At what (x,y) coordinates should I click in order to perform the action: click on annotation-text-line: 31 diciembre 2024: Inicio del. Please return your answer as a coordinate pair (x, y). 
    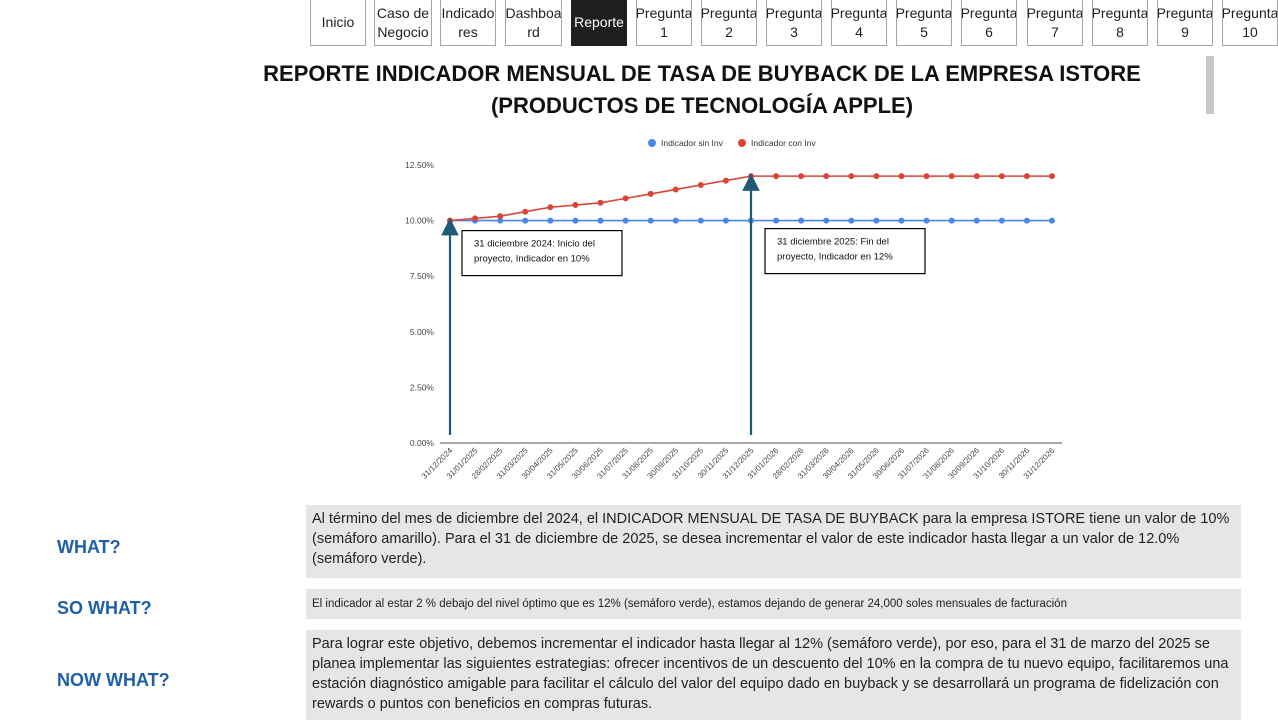
    Looking at the image, I should click on (534, 244).